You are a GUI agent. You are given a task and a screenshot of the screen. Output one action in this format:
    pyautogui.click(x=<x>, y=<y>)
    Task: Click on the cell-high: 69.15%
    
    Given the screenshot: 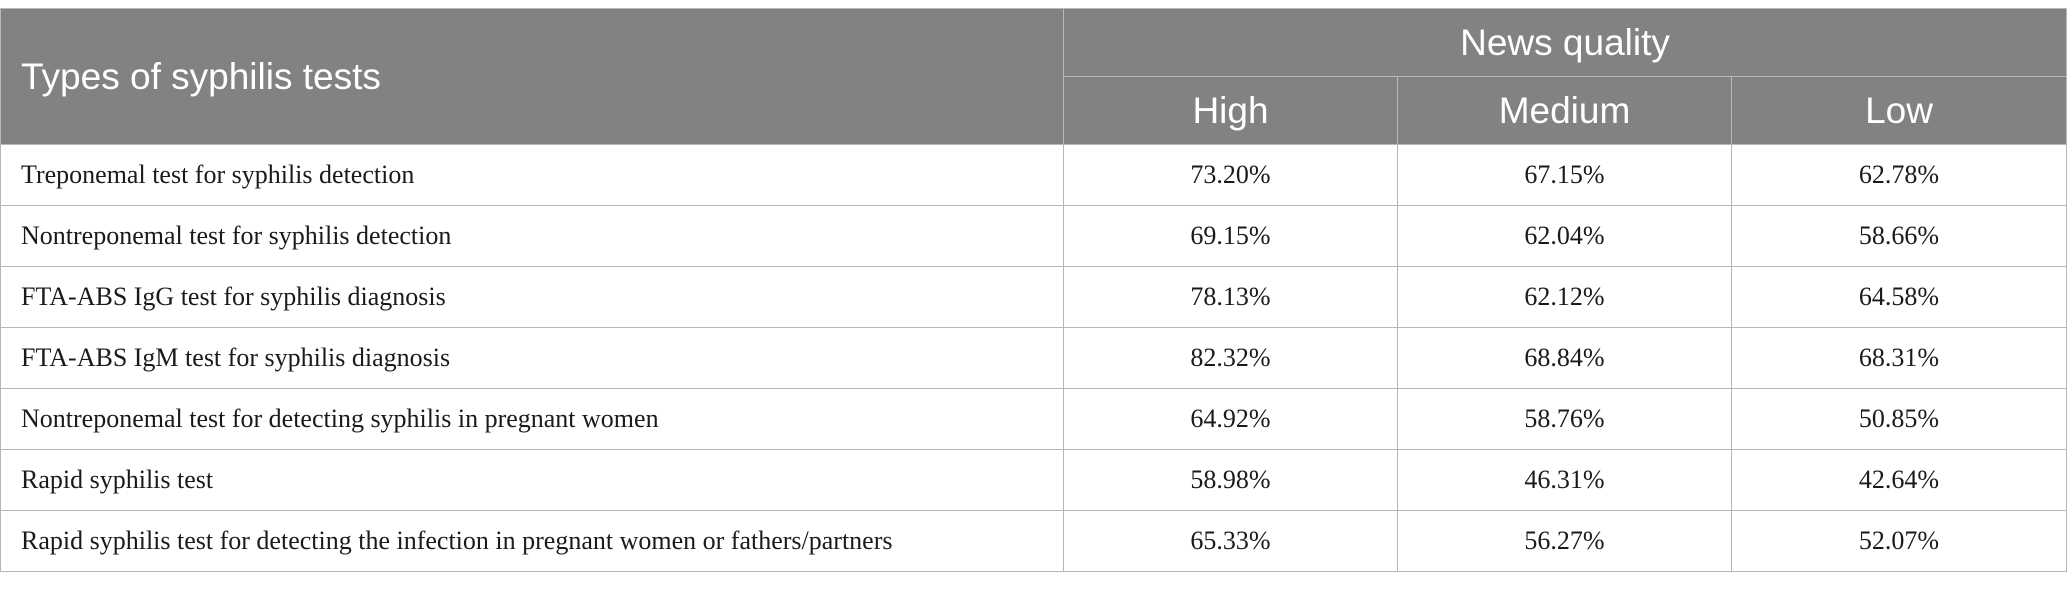 What is the action you would take?
    pyautogui.click(x=1230, y=236)
    